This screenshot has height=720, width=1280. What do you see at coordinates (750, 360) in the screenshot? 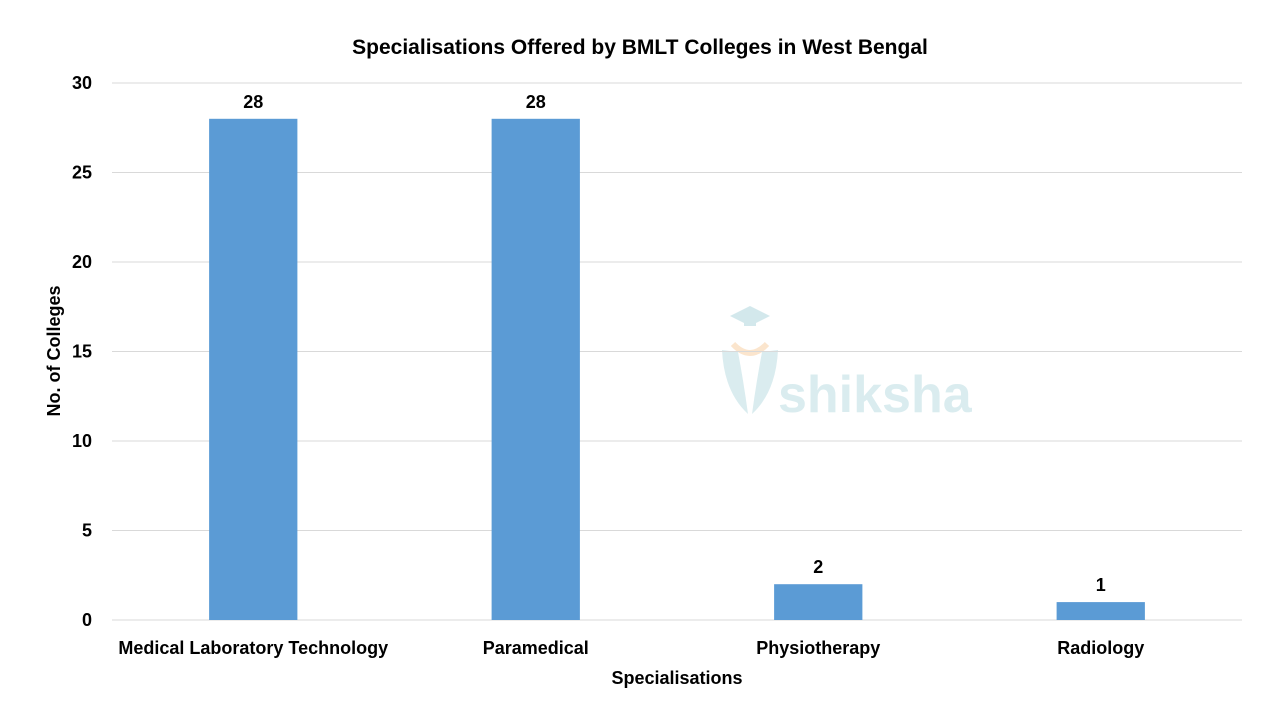
I see `shiksha-logo-icon` at bounding box center [750, 360].